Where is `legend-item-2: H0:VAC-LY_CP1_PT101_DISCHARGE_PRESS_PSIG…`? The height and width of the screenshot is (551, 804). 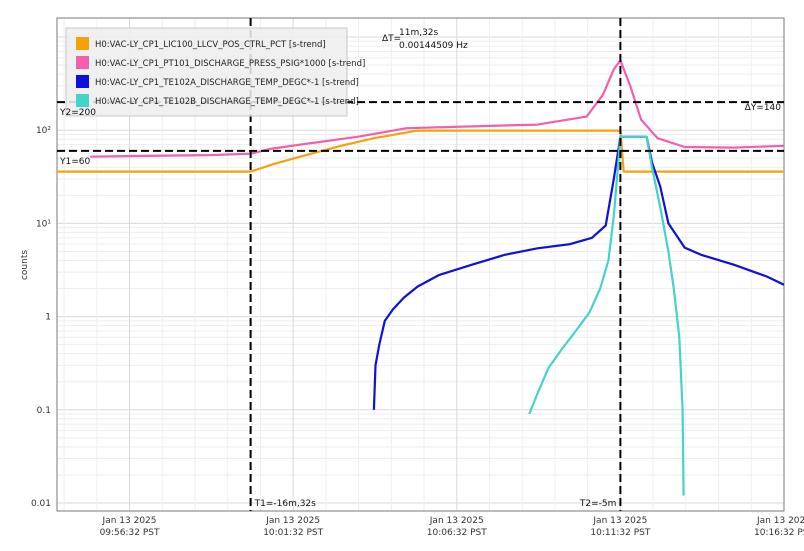 legend-item-2: H0:VAC-LY_CP1_PT101_DISCHARGE_PRESS_PSIG… is located at coordinates (220, 62).